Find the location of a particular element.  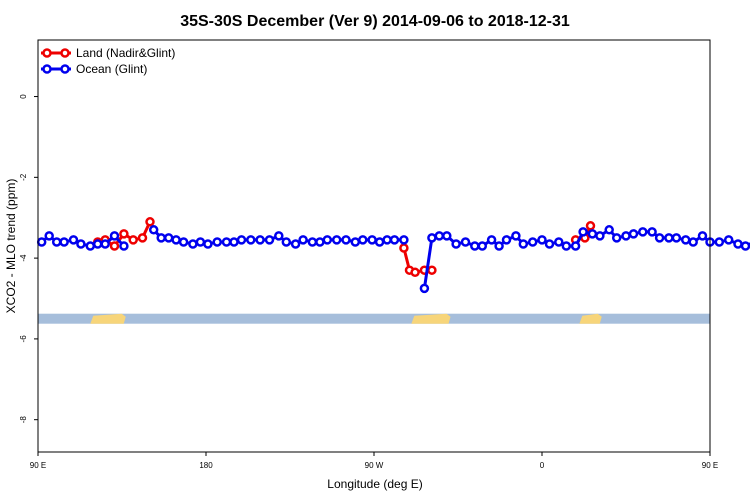

y-axis: 0 -2 -4 -6 -8 is located at coordinates (28, 258).